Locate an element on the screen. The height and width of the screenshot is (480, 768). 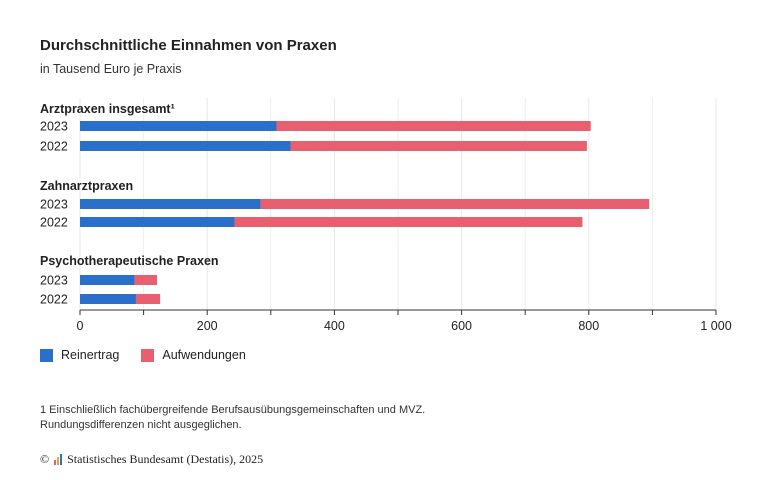
legend-swatch-aufwendungen is located at coordinates (148, 355).